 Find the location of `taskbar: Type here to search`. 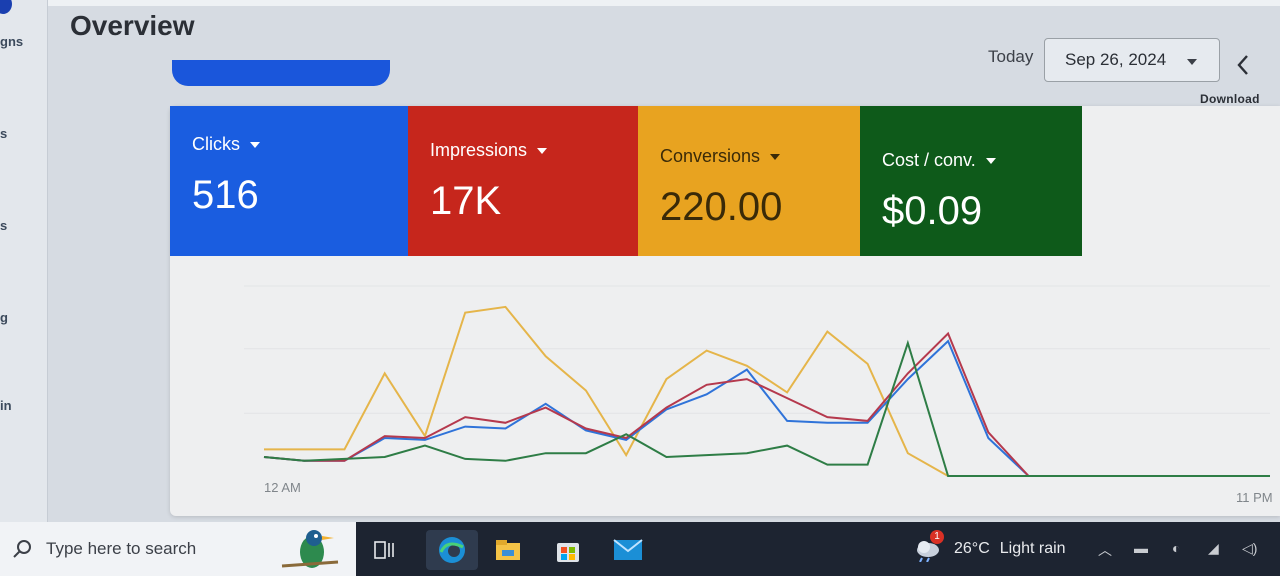

taskbar: Type here to search is located at coordinates (640, 549).